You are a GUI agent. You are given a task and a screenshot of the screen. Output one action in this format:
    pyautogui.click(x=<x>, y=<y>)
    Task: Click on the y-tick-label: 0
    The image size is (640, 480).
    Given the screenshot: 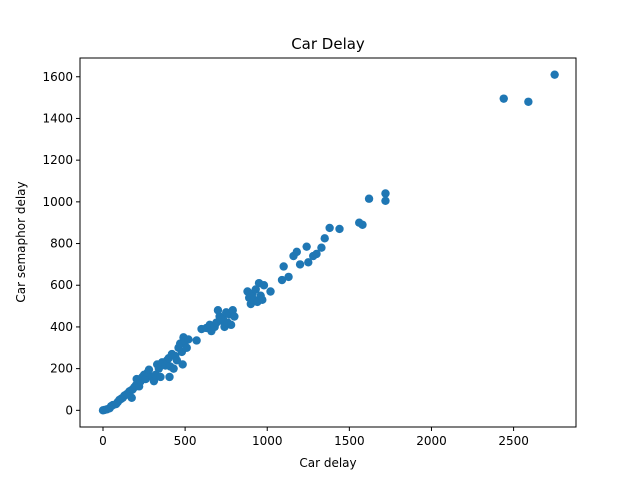 What is the action you would take?
    pyautogui.click(x=69, y=410)
    